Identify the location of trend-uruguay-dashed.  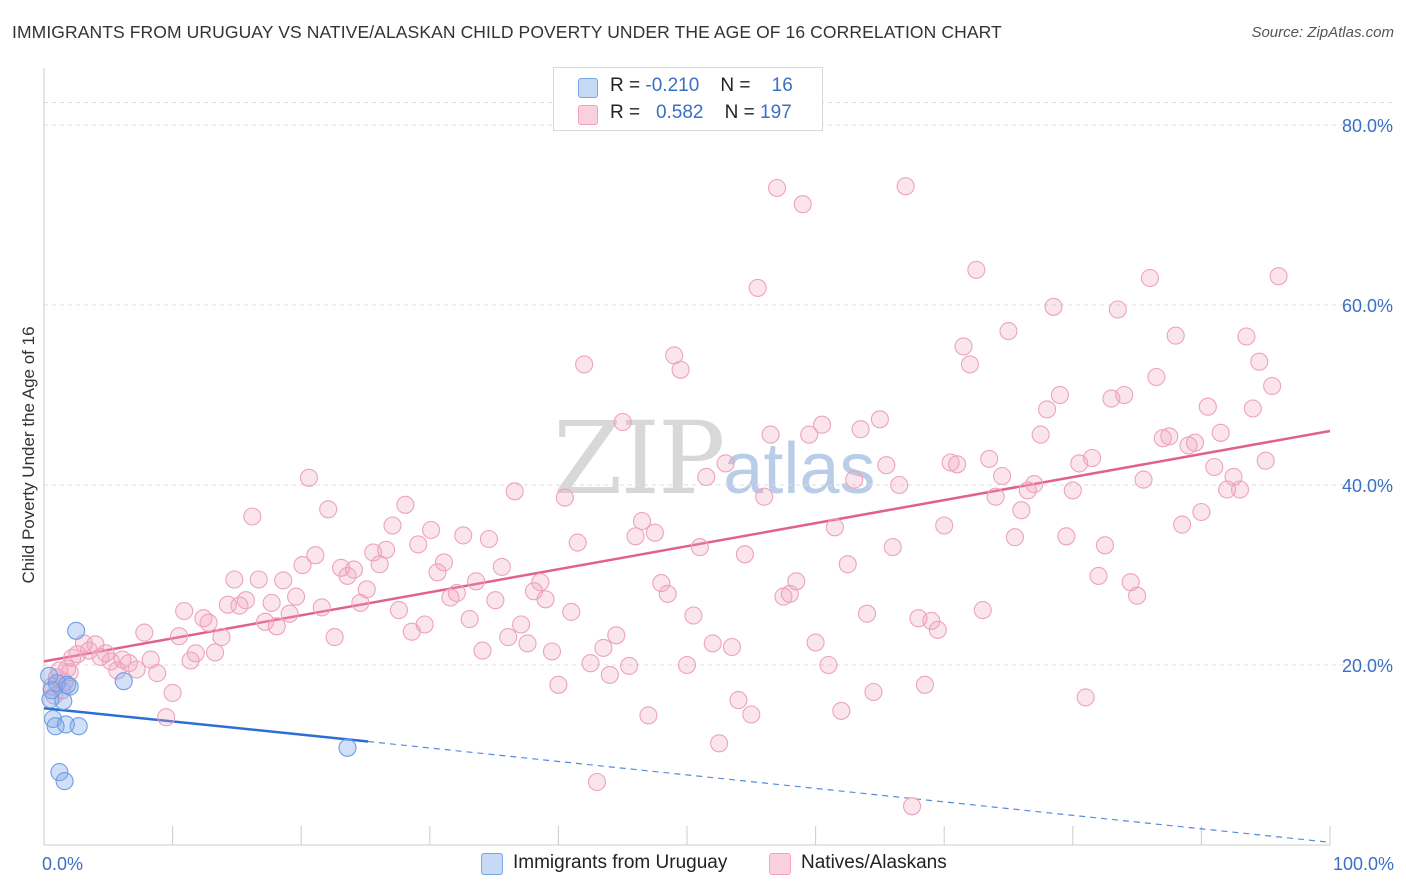
(849, 791).